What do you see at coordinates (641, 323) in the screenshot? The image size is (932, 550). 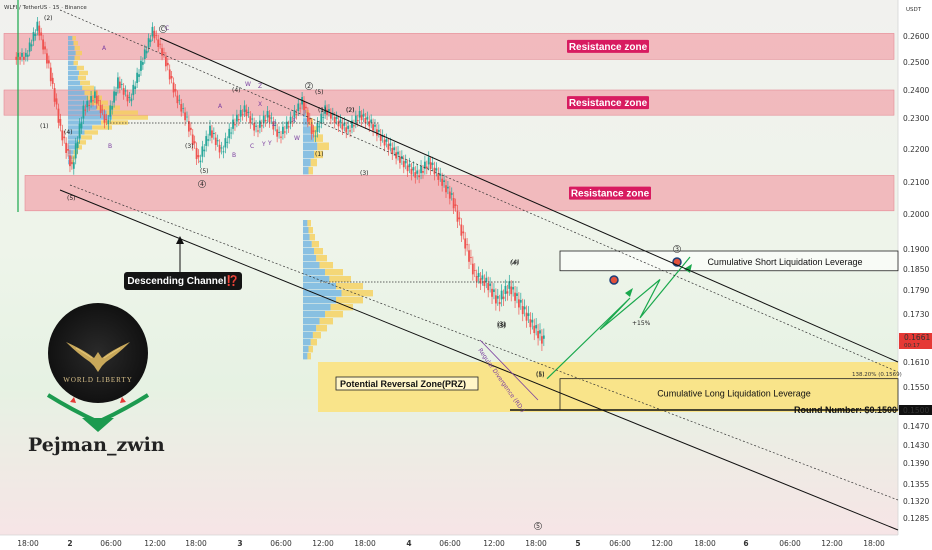 I see `gain-label: +15%` at bounding box center [641, 323].